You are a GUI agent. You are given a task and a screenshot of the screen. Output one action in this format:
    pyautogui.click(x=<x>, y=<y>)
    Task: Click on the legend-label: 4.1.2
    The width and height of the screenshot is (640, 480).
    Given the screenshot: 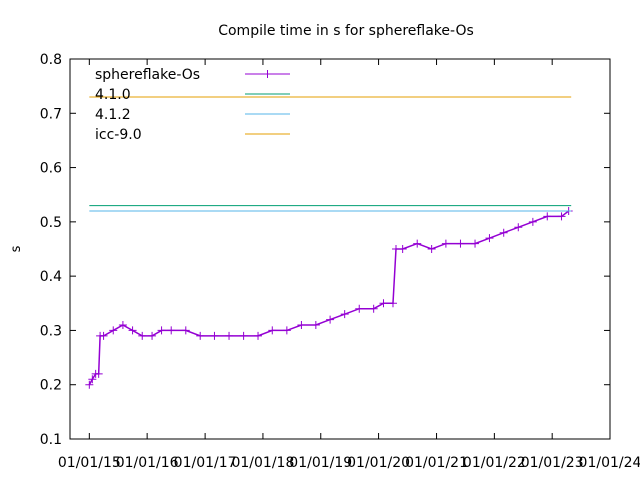 What is the action you would take?
    pyautogui.click(x=113, y=115)
    